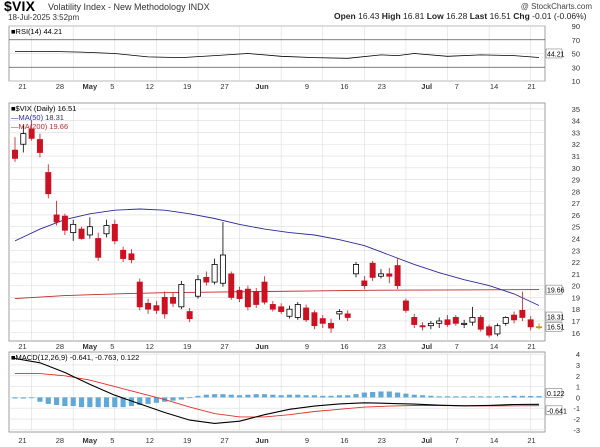 This screenshot has width=600, height=447. Describe the element at coordinates (554, 316) in the screenshot. I see `ma50-tag-box` at that location.